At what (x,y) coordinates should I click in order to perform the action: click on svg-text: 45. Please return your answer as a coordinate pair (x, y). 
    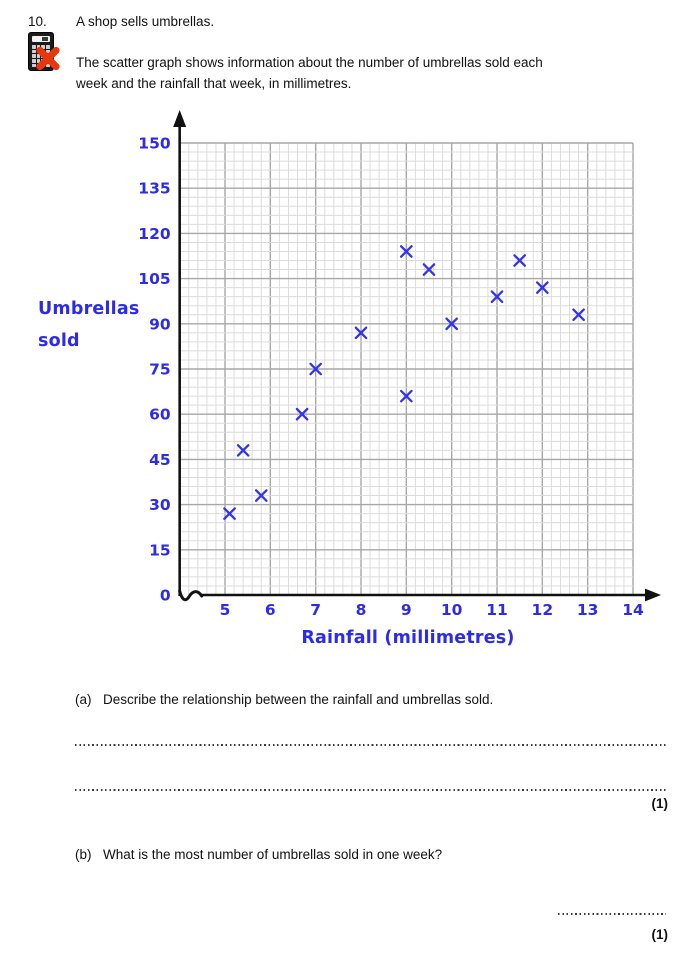
    Looking at the image, I should click on (160, 460).